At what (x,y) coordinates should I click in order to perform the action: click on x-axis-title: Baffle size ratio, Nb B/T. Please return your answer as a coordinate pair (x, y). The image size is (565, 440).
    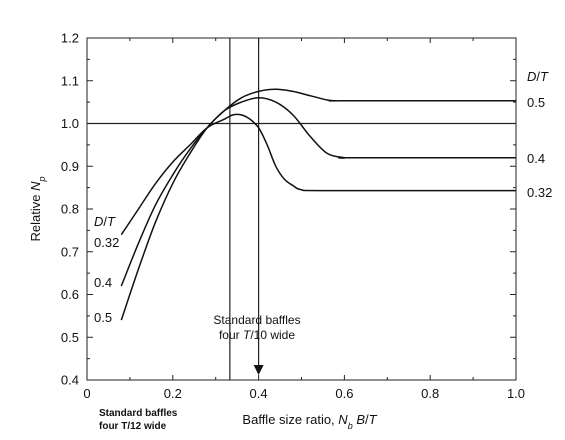
    Looking at the image, I should click on (309, 421).